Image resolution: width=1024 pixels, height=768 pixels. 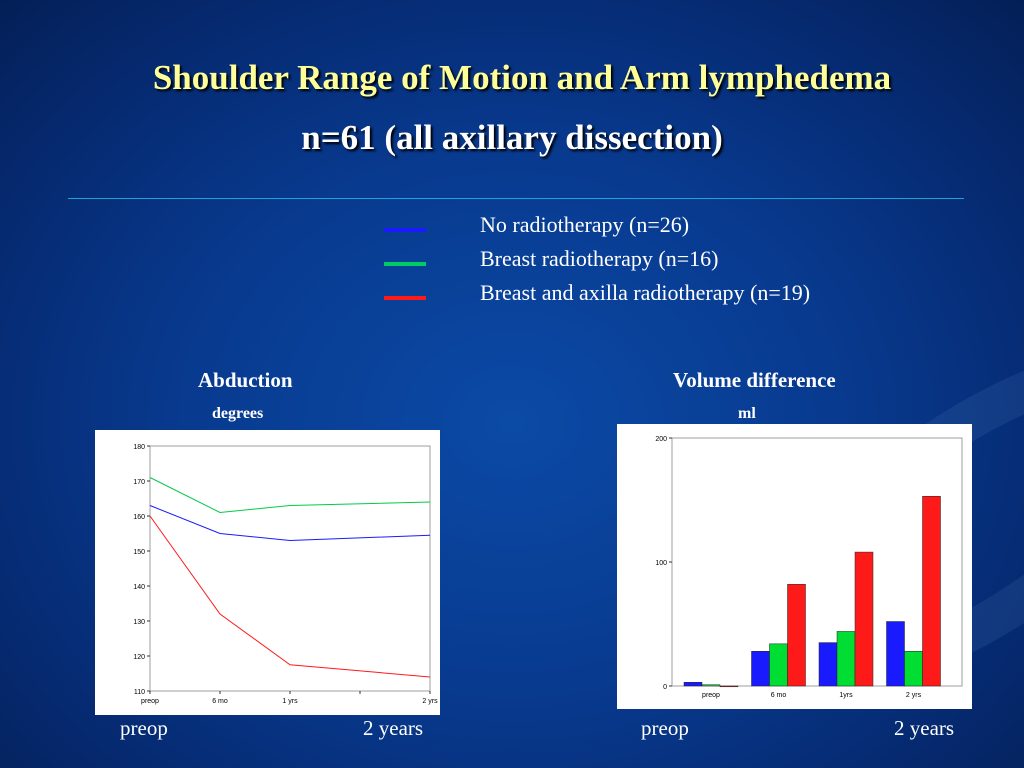 I want to click on y-tick-label: 180, so click(x=139, y=447).